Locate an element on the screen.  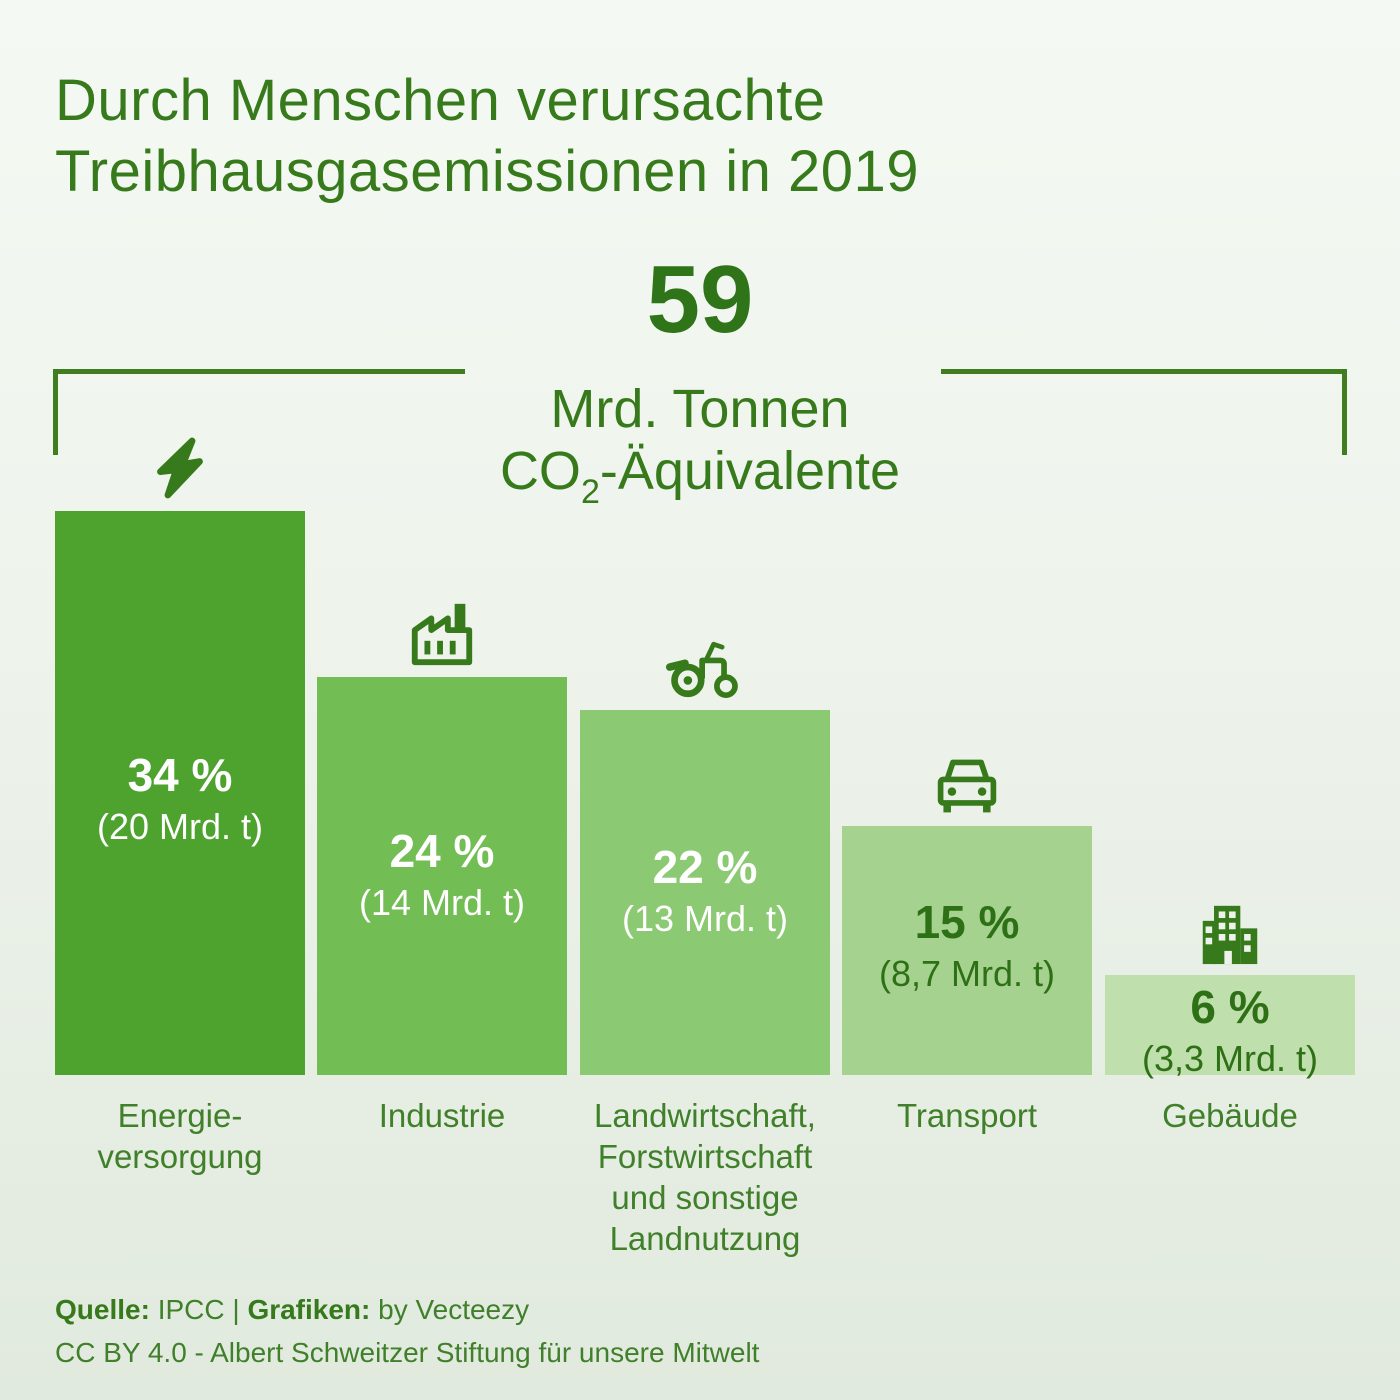
footer-source-line: Quelle: IPCC | Grafiken: by Vecteezy is located at coordinates (407, 1309).